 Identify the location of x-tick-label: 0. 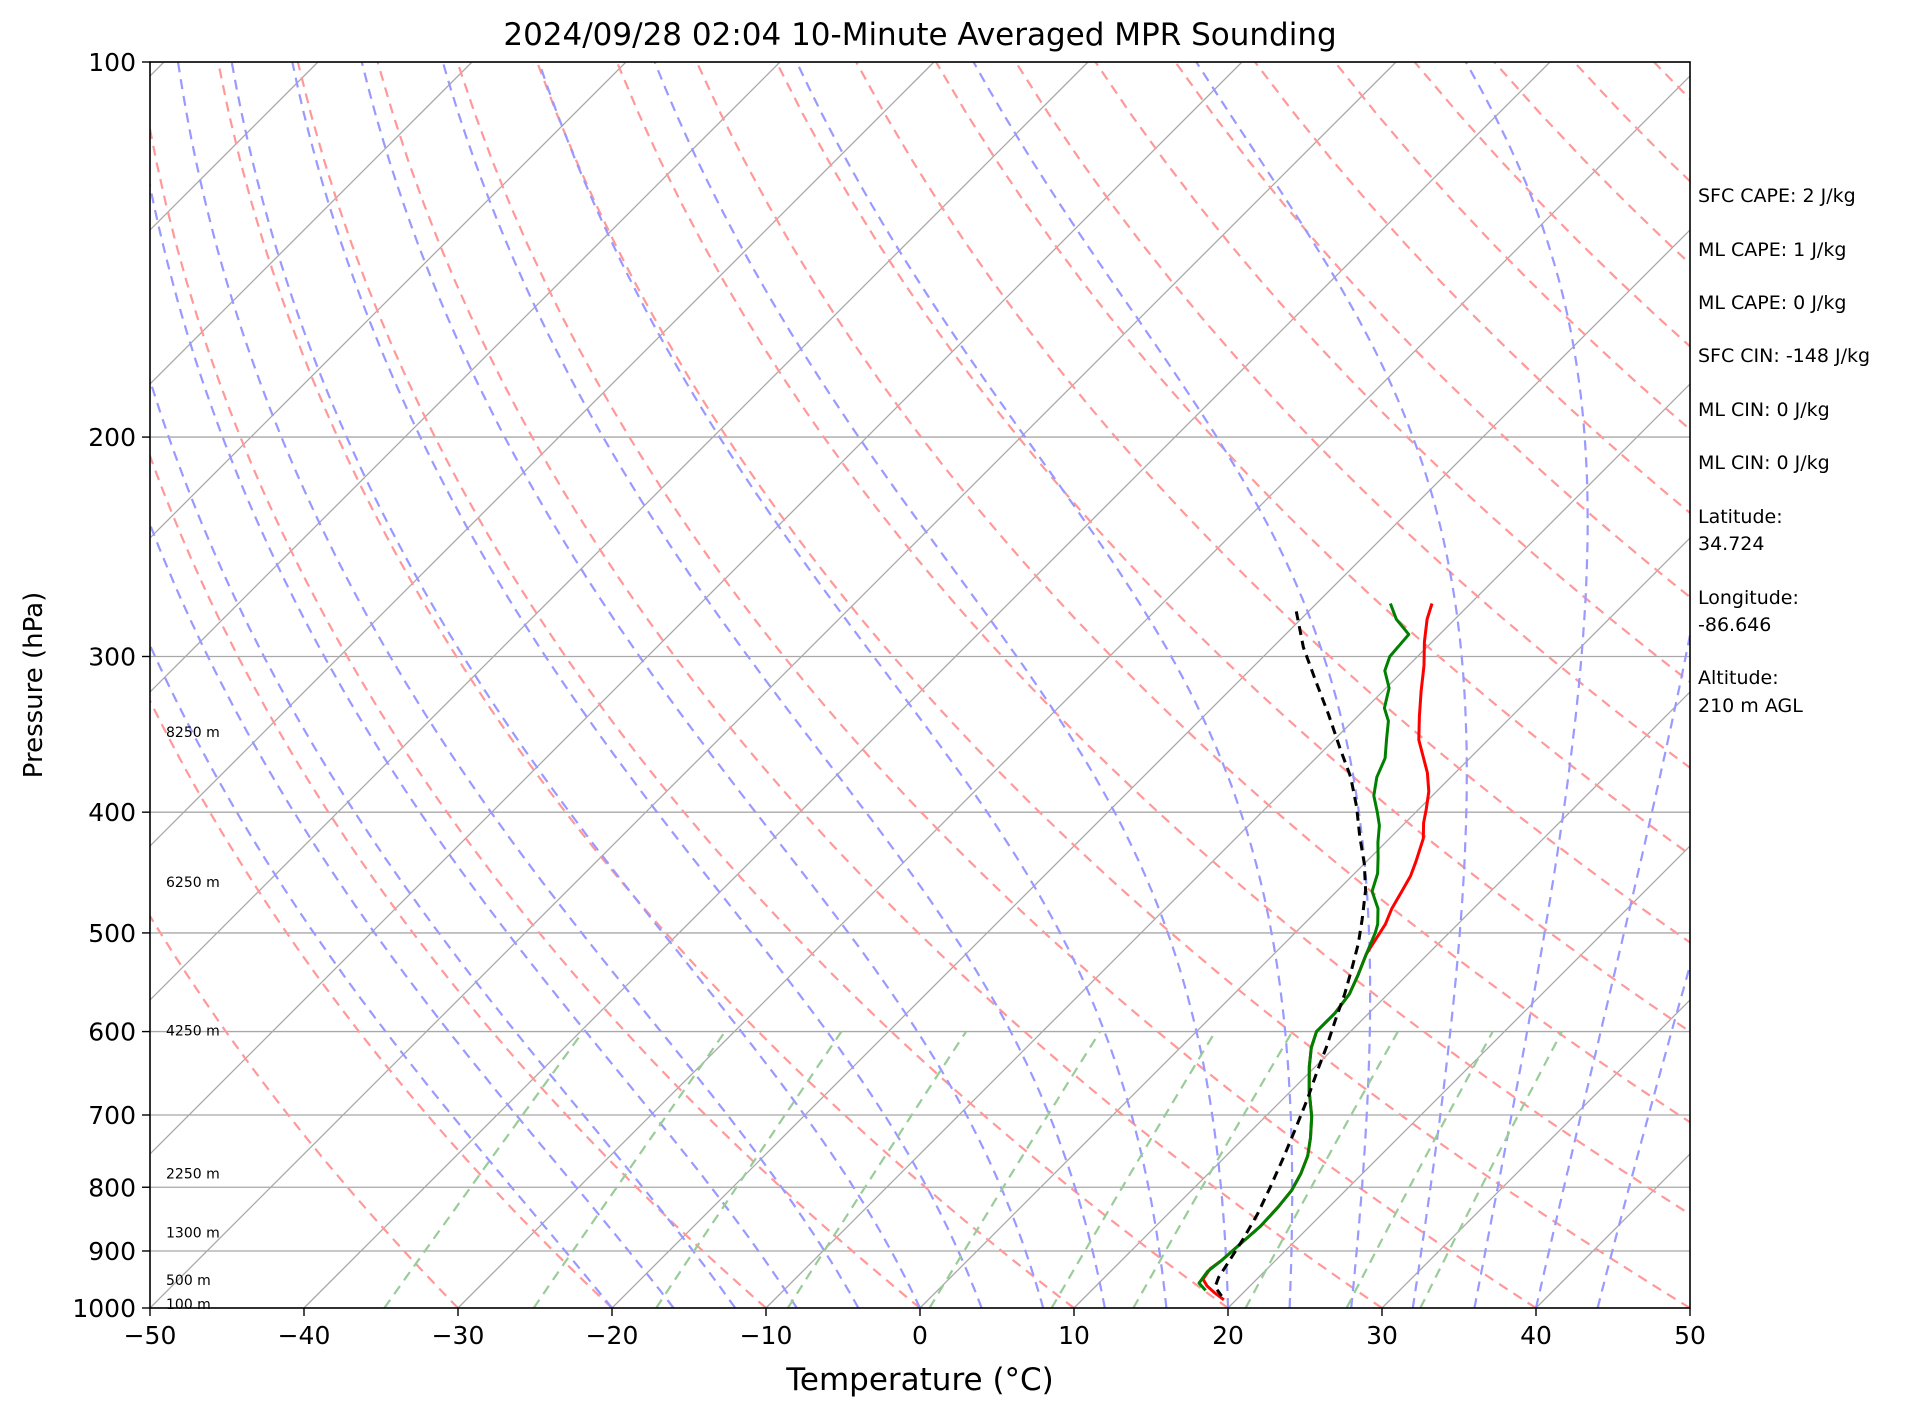
(920, 1335).